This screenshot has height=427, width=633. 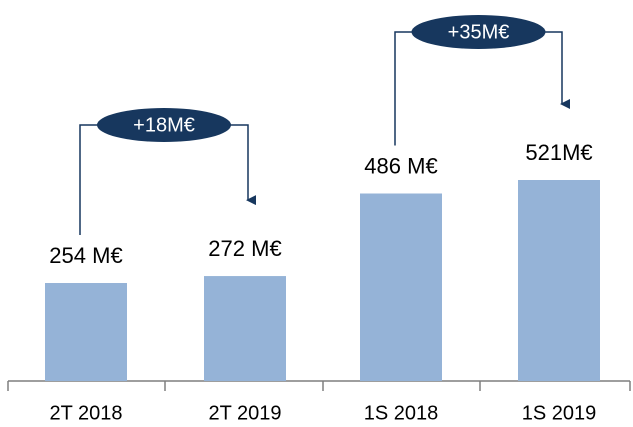 I want to click on bracket, so click(x=482, y=88).